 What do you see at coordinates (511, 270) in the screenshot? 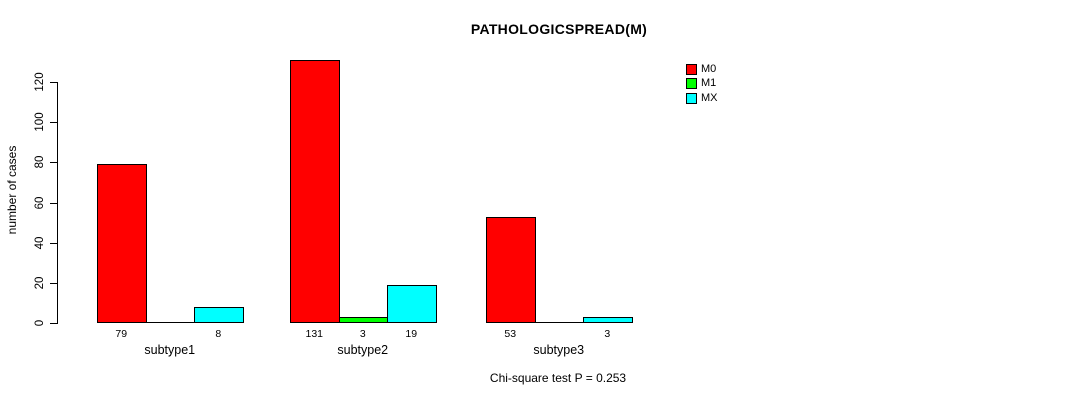
I see `bar-M0-subtype3` at bounding box center [511, 270].